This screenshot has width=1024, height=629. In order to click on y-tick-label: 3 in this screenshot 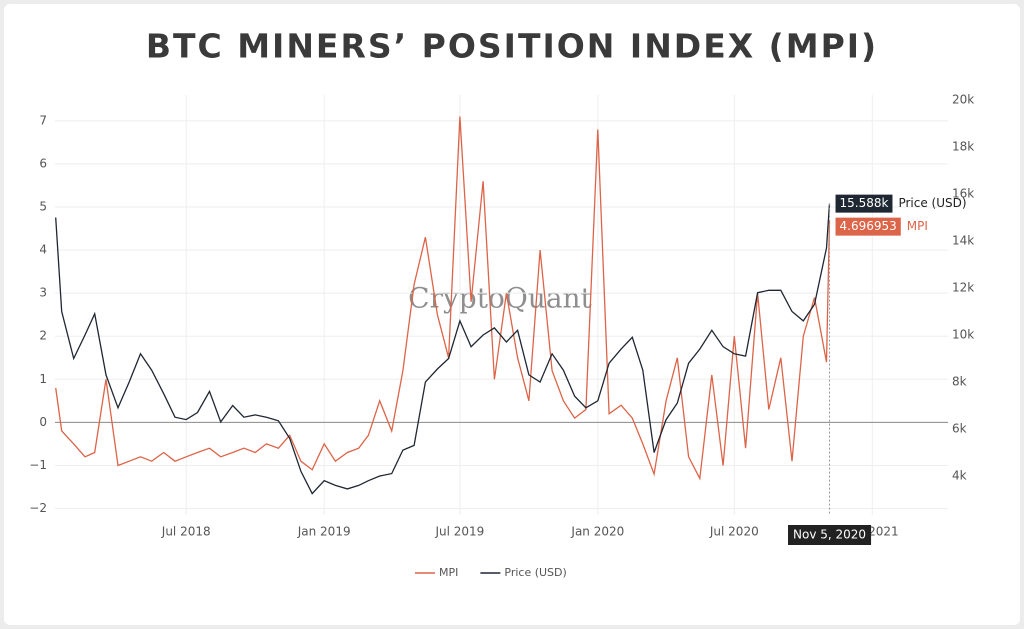, I will do `click(43, 293)`.